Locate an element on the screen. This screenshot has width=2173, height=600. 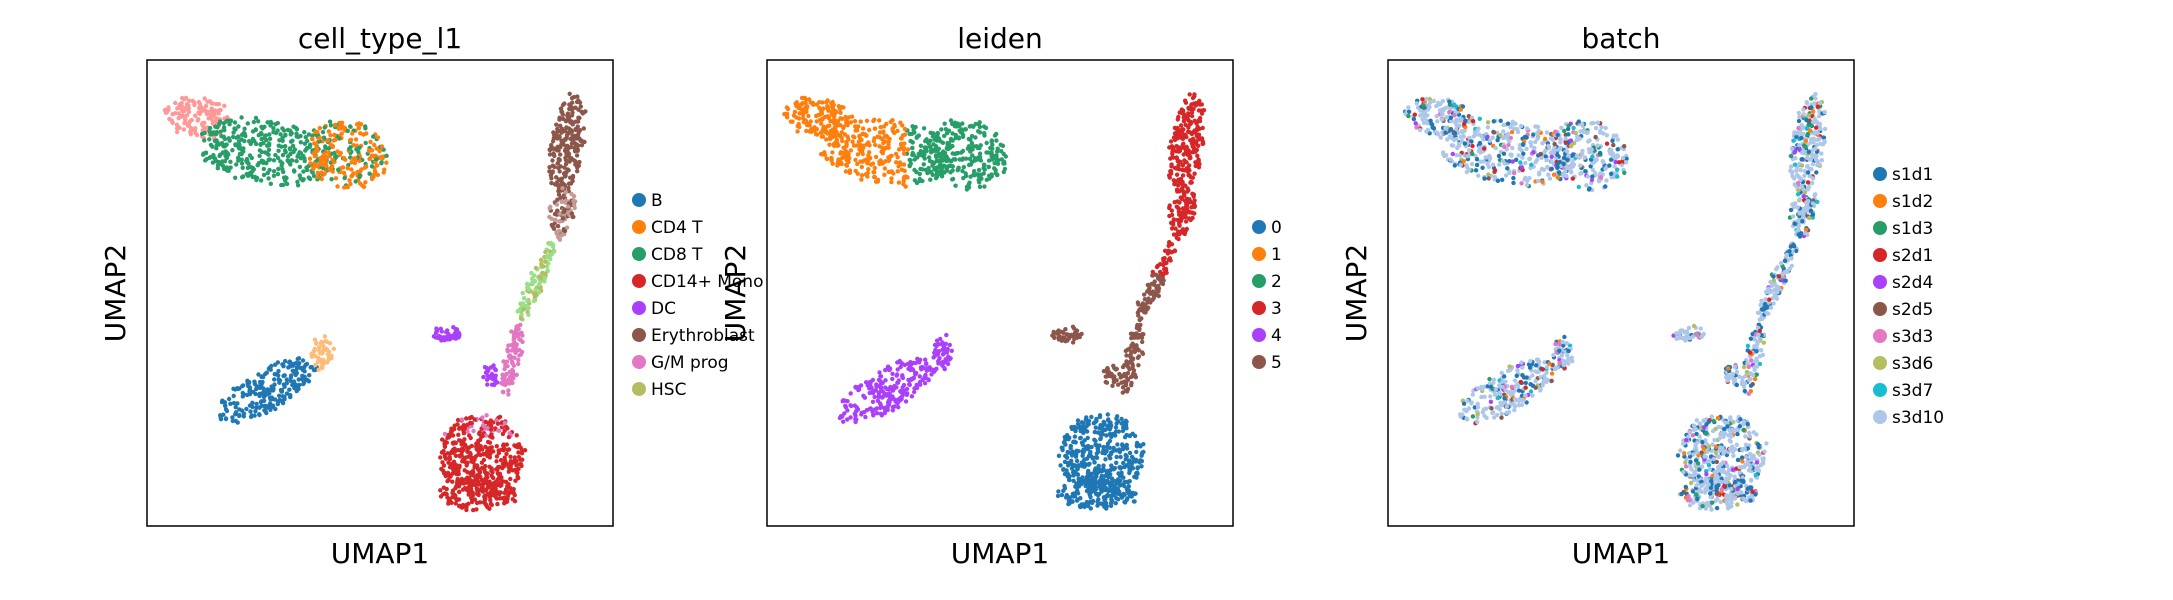
y-axis-label: UMAP2 is located at coordinates (115, 293).